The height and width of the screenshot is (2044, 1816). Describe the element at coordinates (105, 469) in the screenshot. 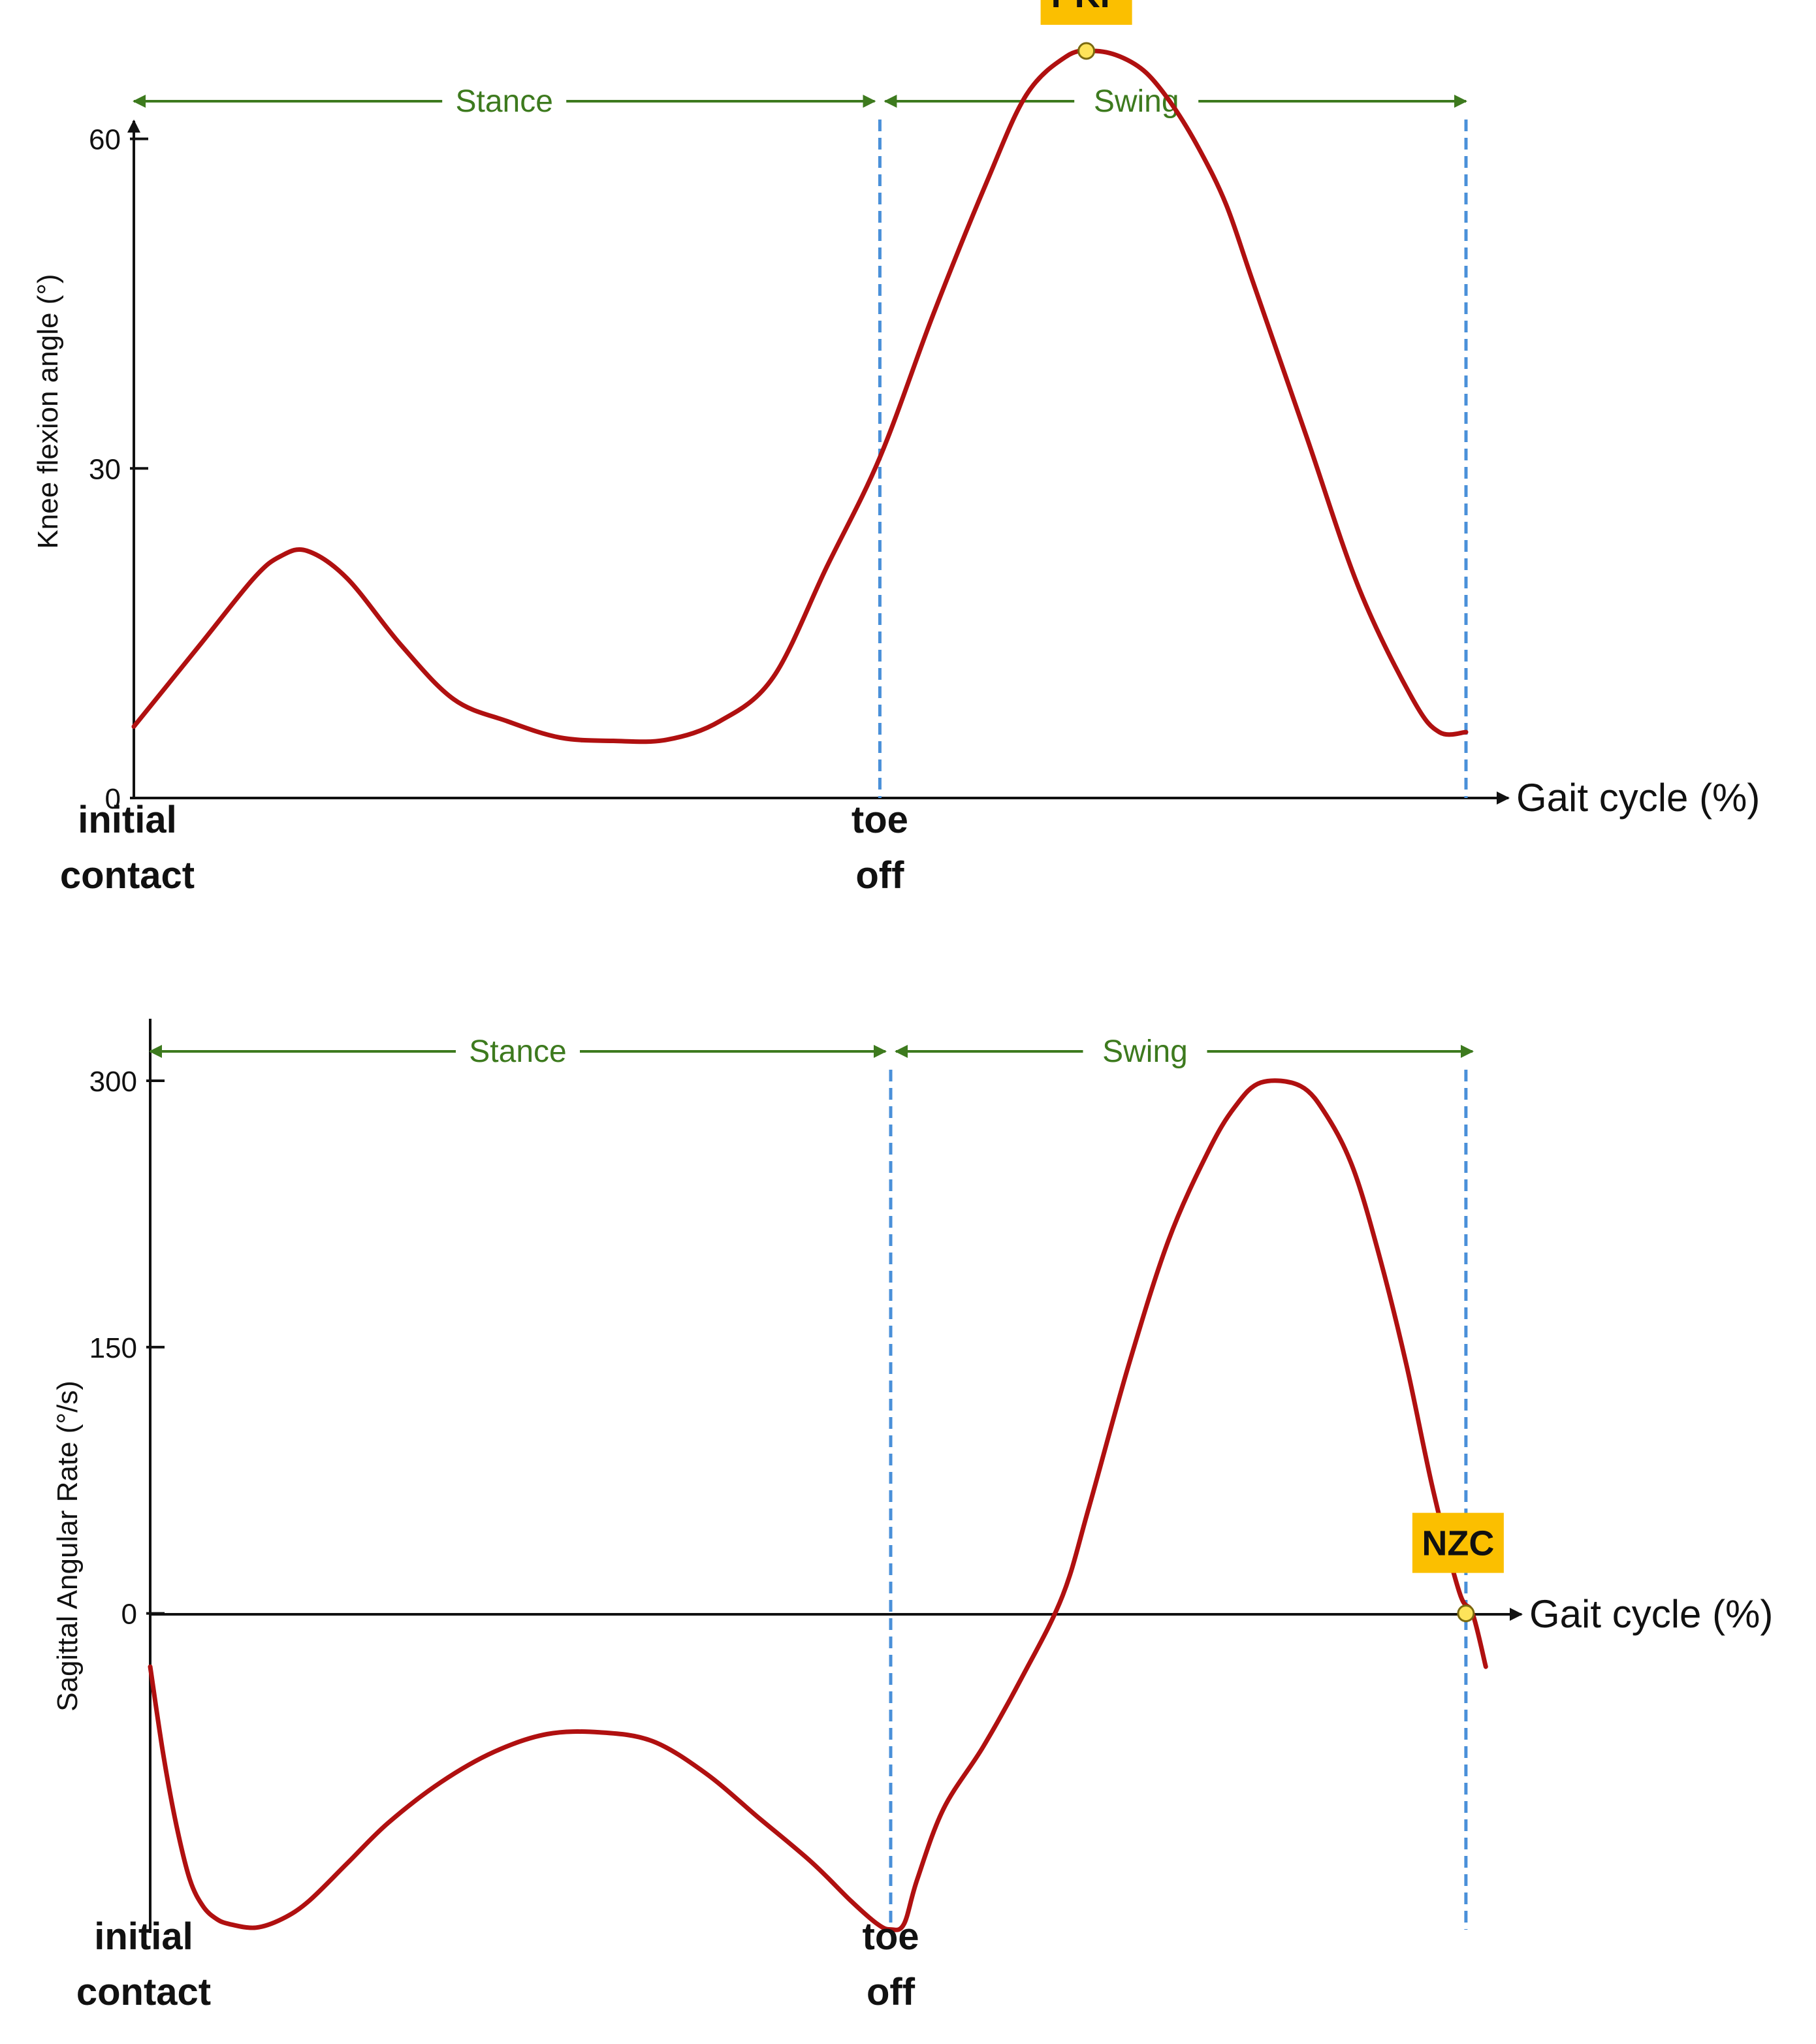

I see `y-tick-label: 30` at that location.